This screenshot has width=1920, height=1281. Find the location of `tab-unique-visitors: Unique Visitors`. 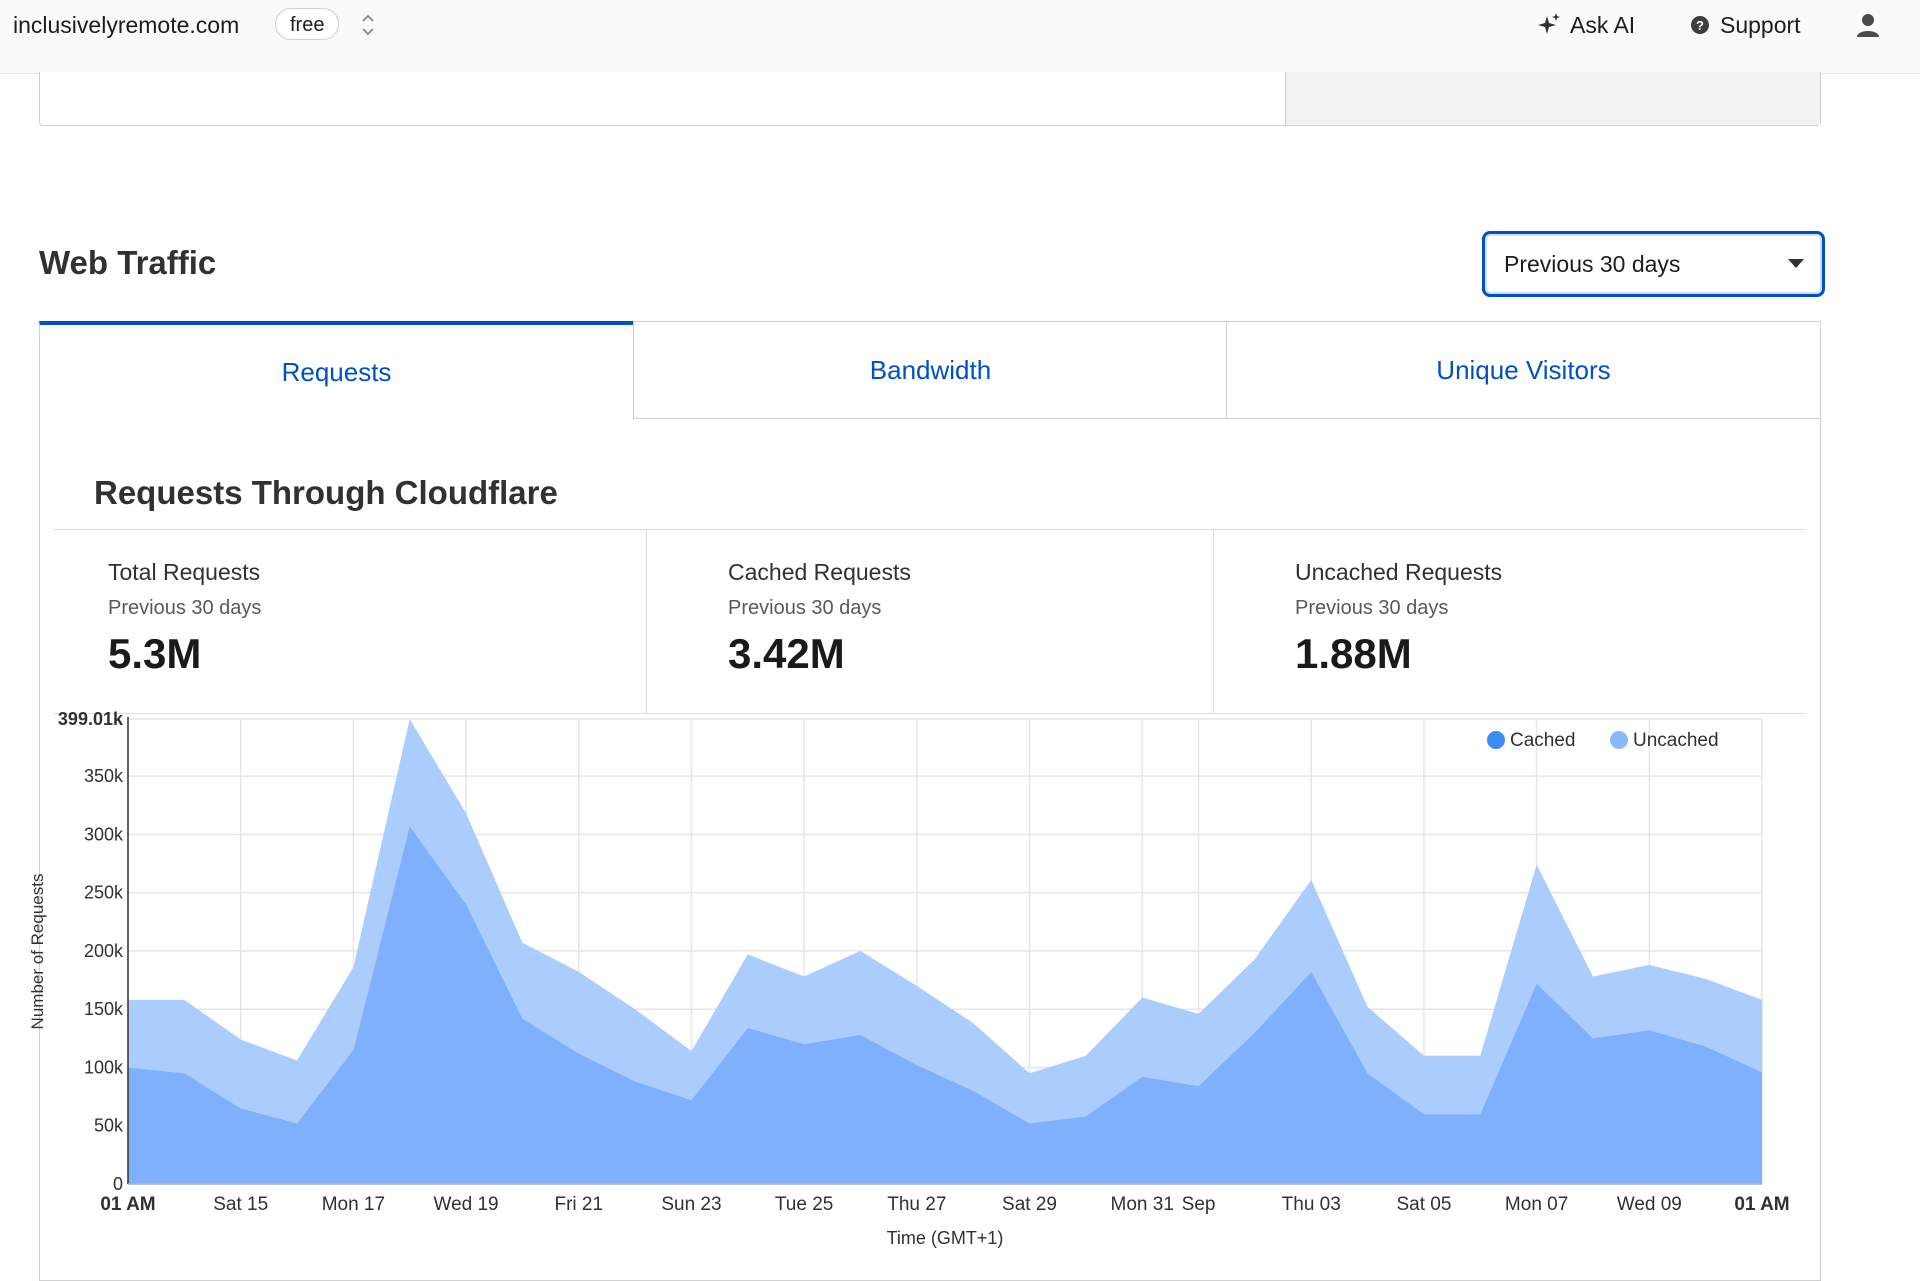

tab-unique-visitors: Unique Visitors is located at coordinates (1523, 370).